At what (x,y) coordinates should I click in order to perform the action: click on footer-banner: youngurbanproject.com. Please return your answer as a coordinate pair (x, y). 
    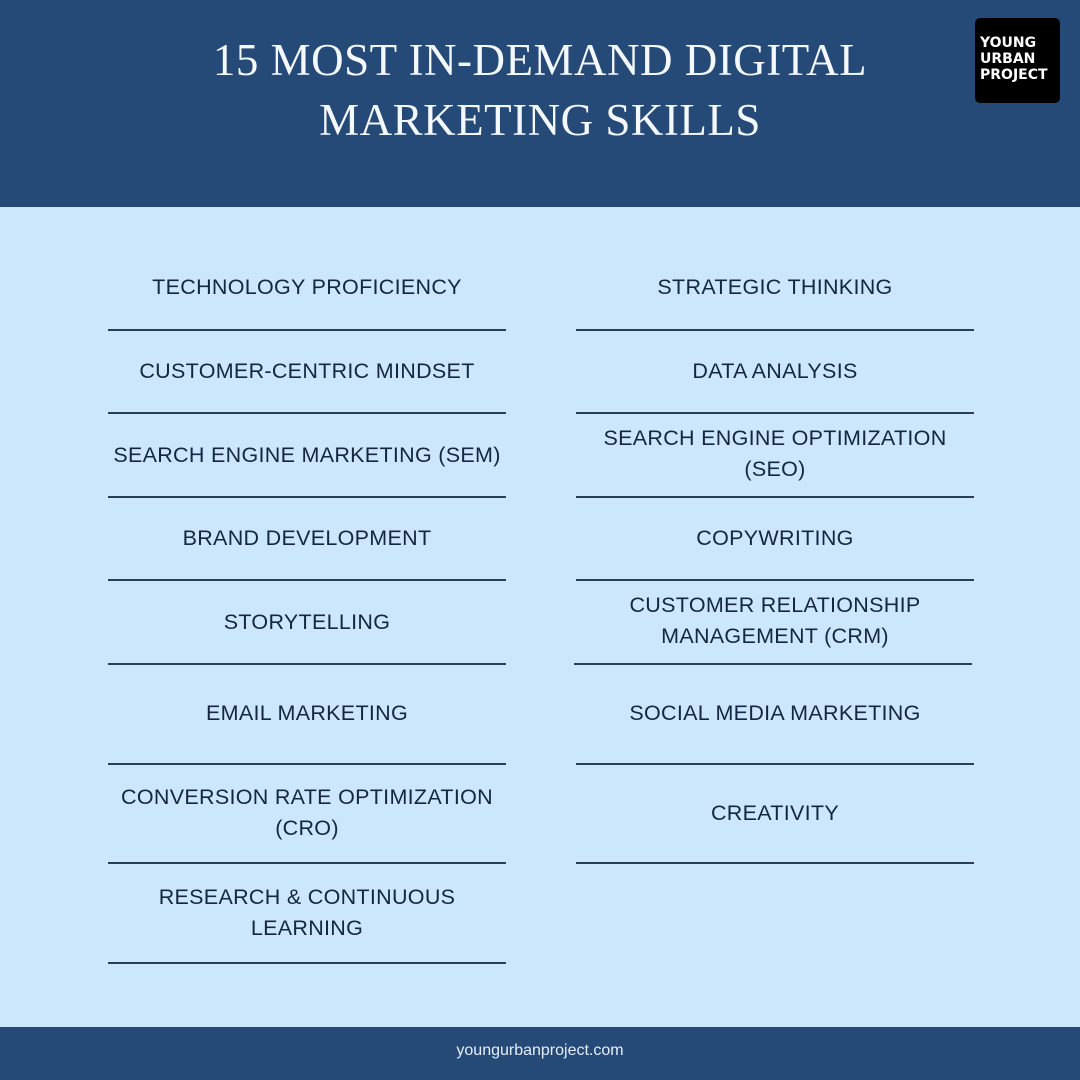
    Looking at the image, I should click on (540, 1053).